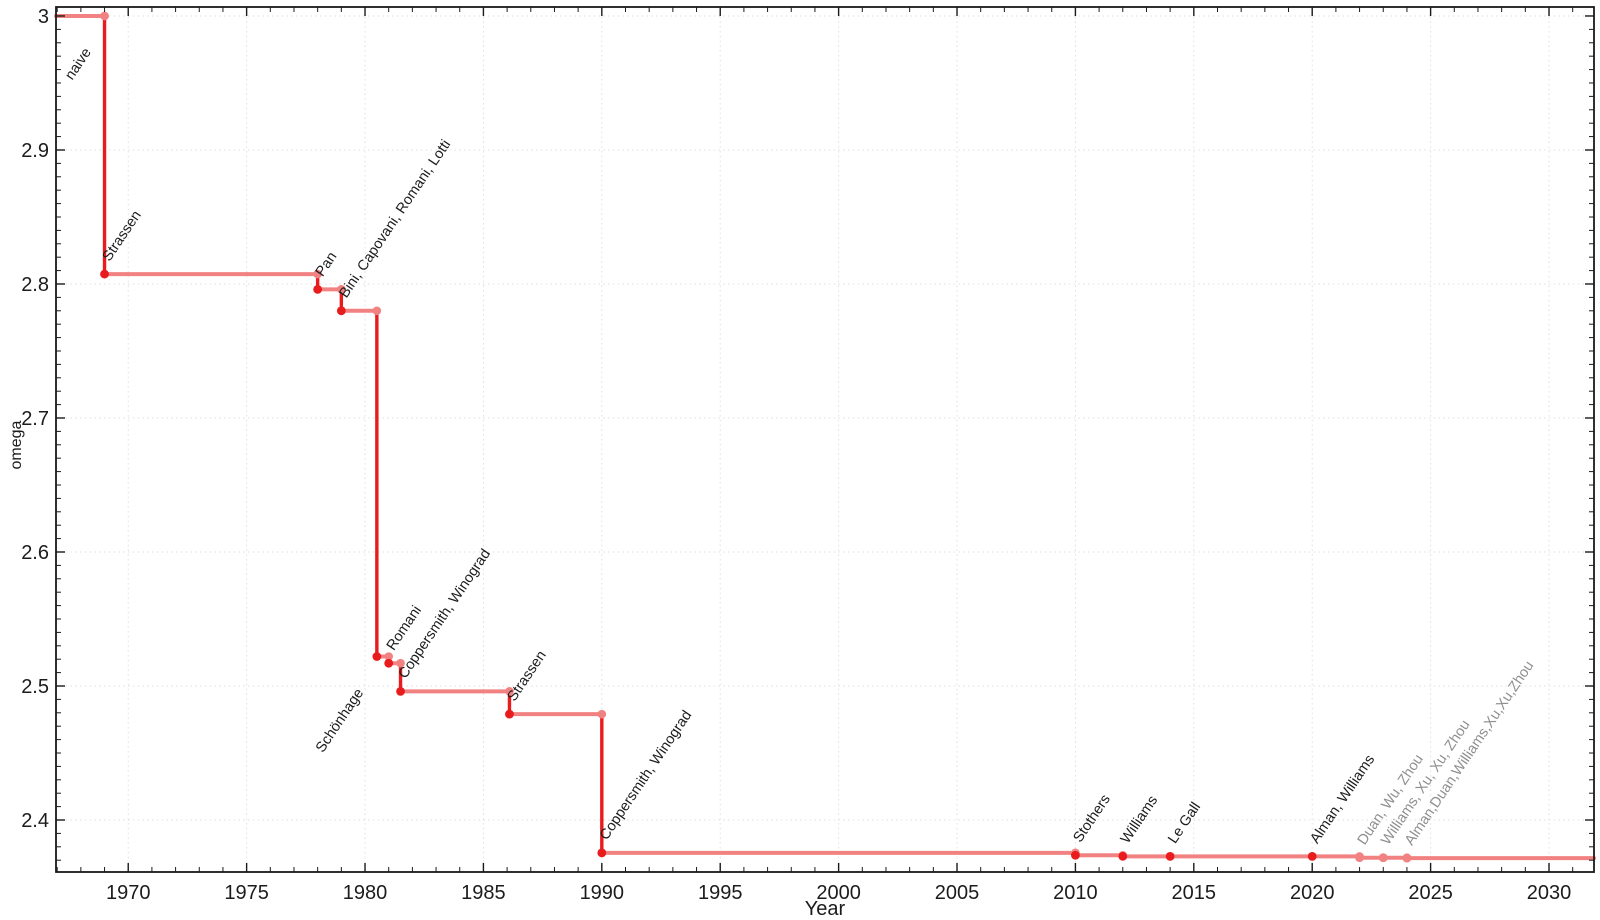 Image resolution: width=1600 pixels, height=920 pixels. I want to click on discovery-label: Coppersmith, Winograd, so click(646, 775).